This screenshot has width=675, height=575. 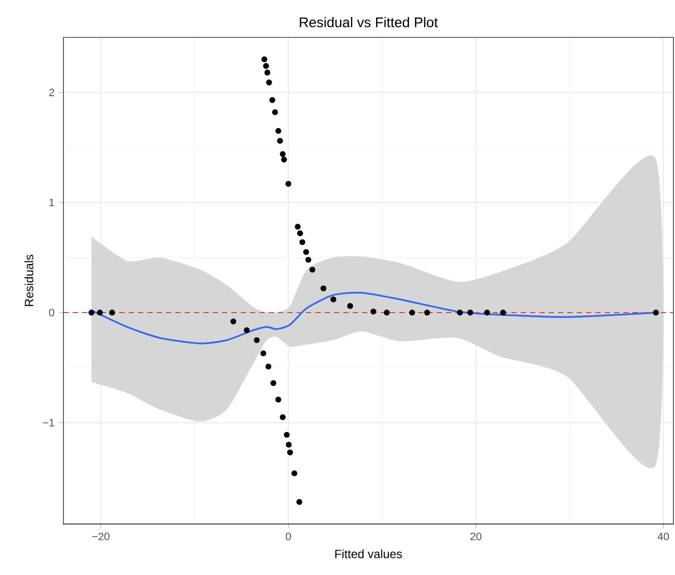 I want to click on y-tick-label: 2, so click(x=51, y=92).